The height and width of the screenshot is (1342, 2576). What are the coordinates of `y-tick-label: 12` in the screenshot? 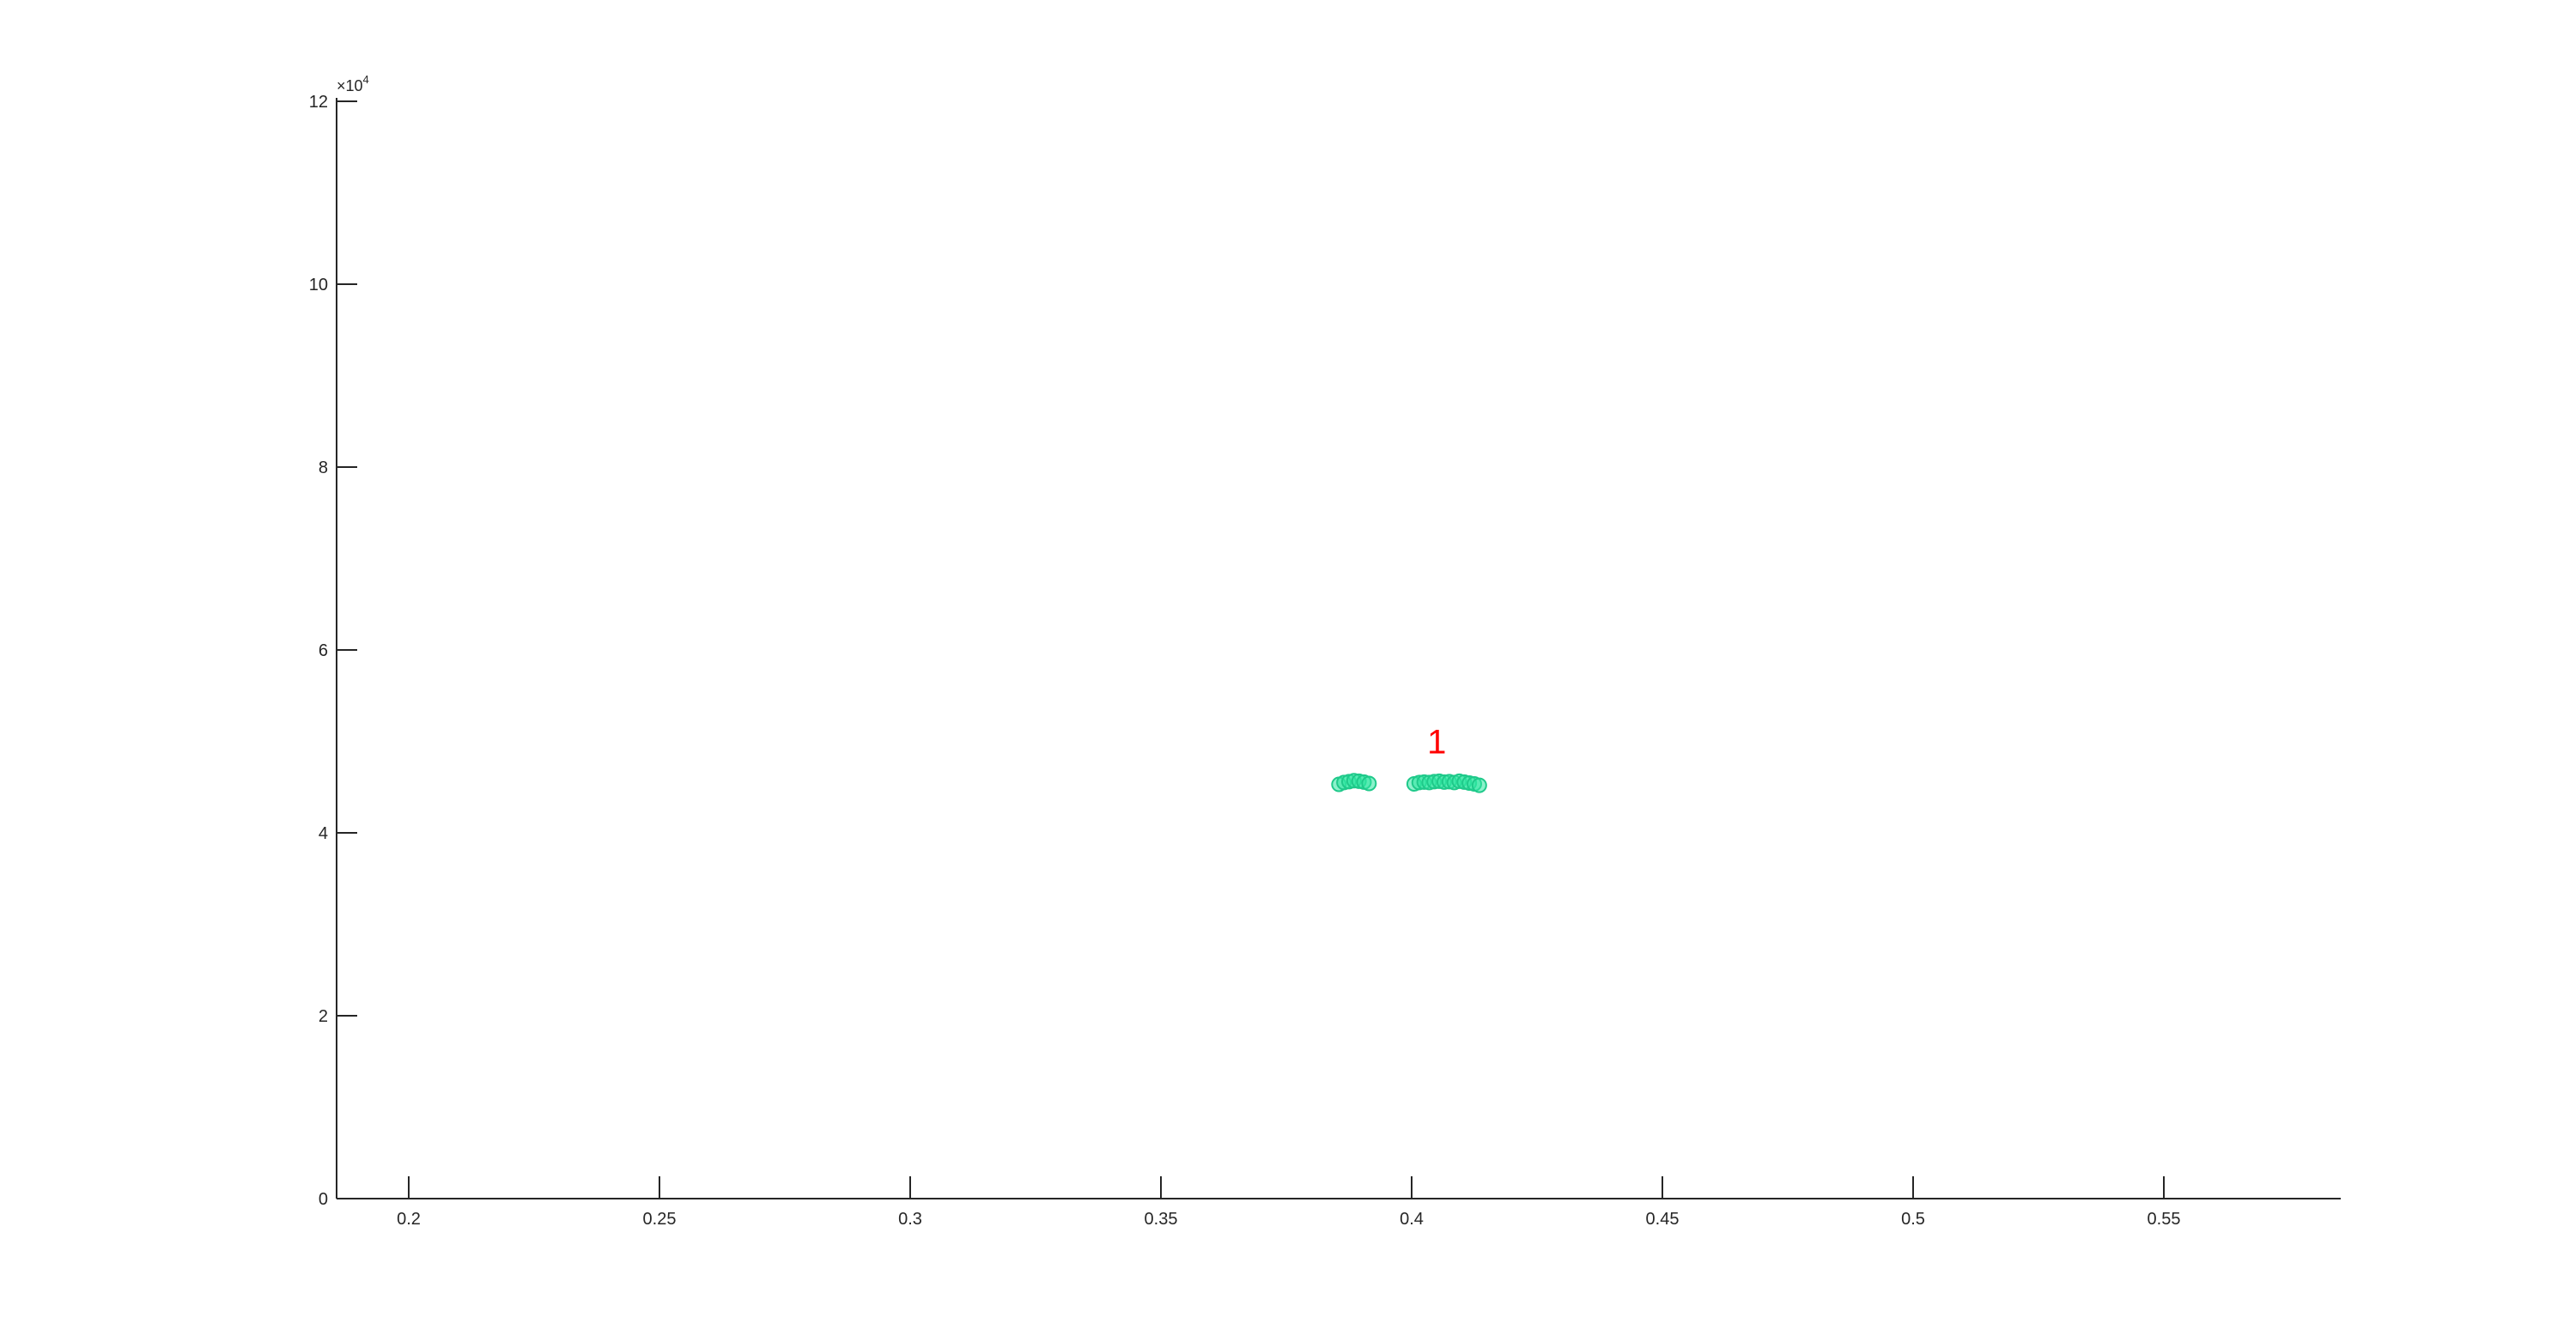 It's located at (318, 102).